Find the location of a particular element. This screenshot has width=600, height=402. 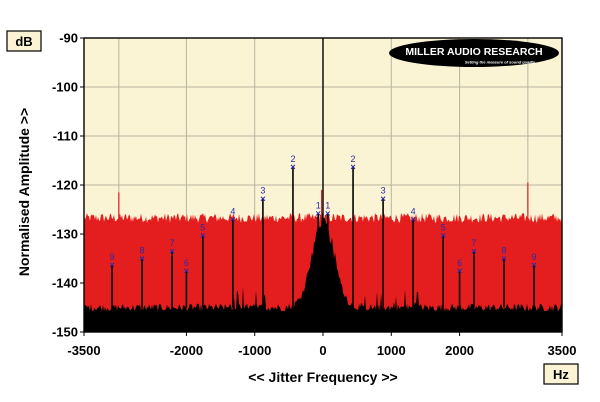

y-tick-label: -110 is located at coordinates (65, 136).